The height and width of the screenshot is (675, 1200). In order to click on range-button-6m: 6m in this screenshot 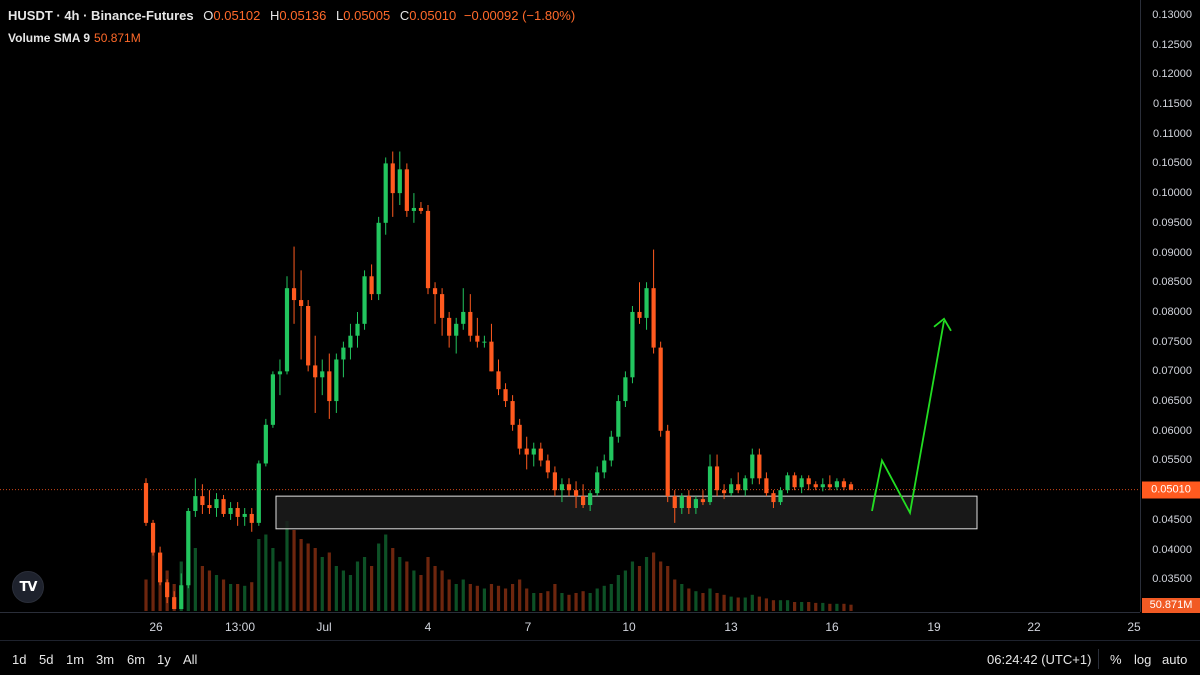, I will do `click(136, 659)`.